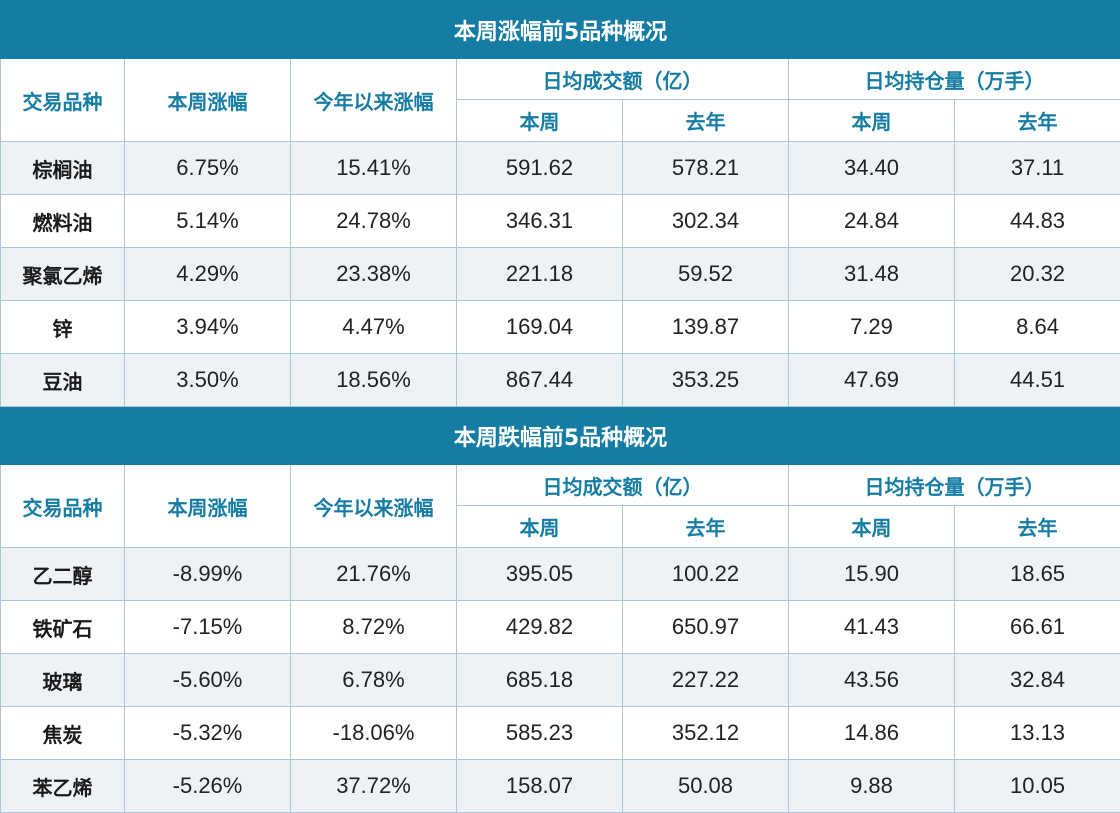  I want to click on cell-ytd-change: 8.72%, so click(374, 627).